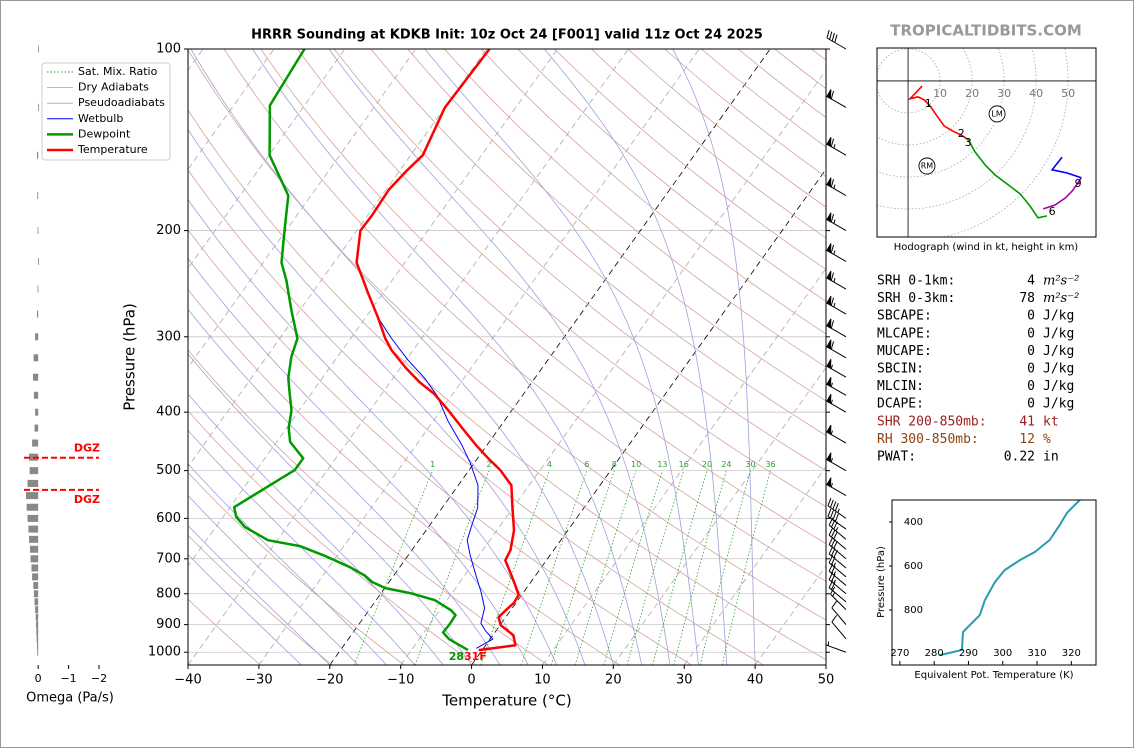  Describe the element at coordinates (913, 566) in the screenshot. I see `y-tick-label: 600` at that location.